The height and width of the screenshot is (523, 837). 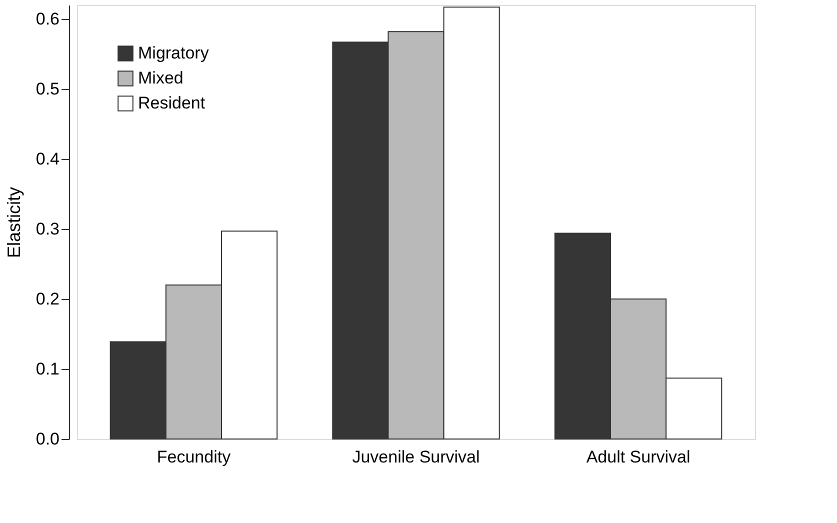 What do you see at coordinates (48, 439) in the screenshot?
I see `y-tick-label: 0.0` at bounding box center [48, 439].